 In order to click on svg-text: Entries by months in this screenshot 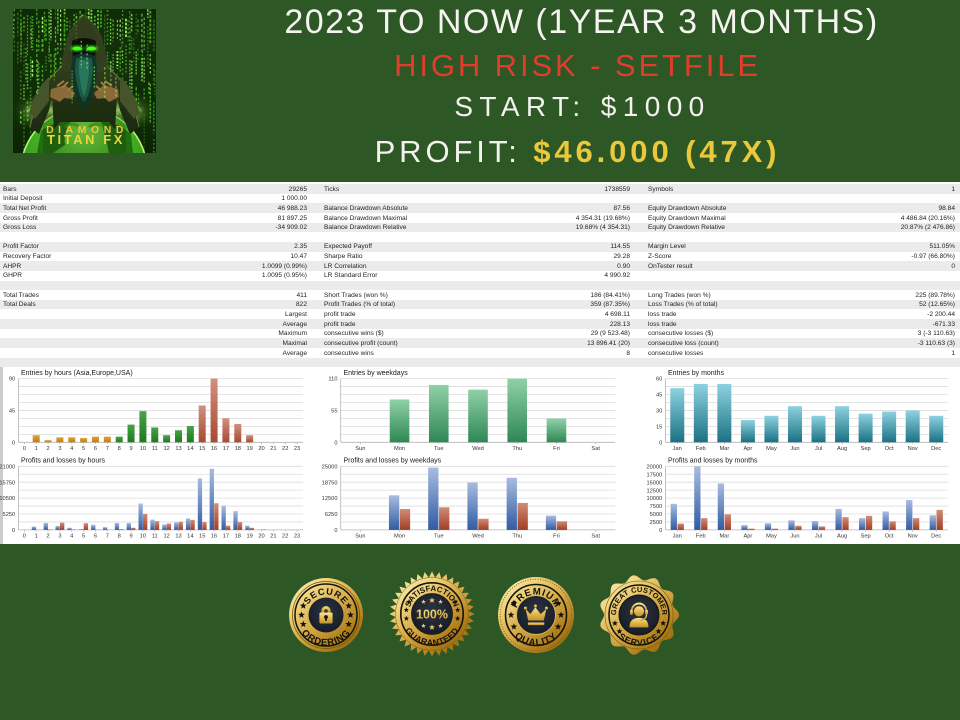, I will do `click(696, 373)`.